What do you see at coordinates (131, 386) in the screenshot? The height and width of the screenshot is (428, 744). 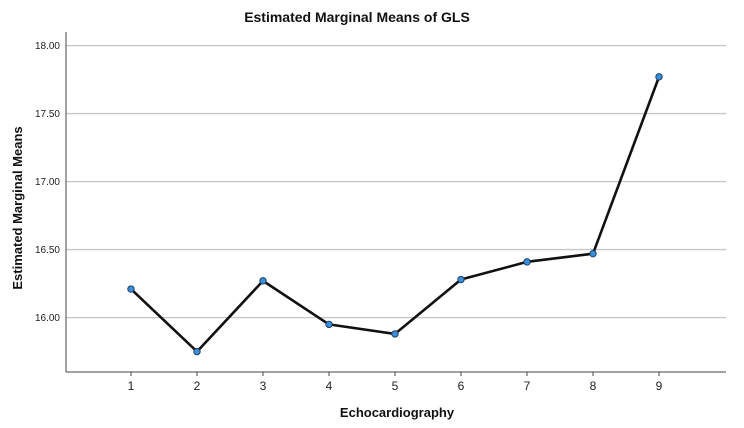 I see `x-tick-label: 1` at bounding box center [131, 386].